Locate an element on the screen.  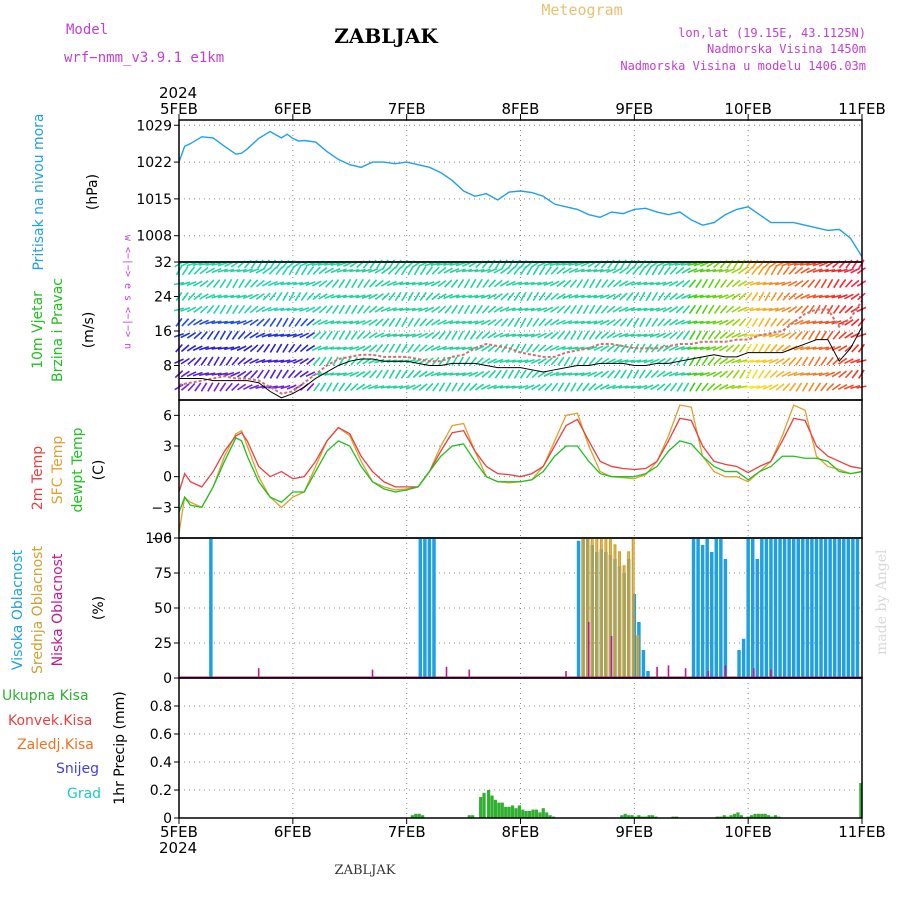
y-tick-label: 8 is located at coordinates (167, 367).